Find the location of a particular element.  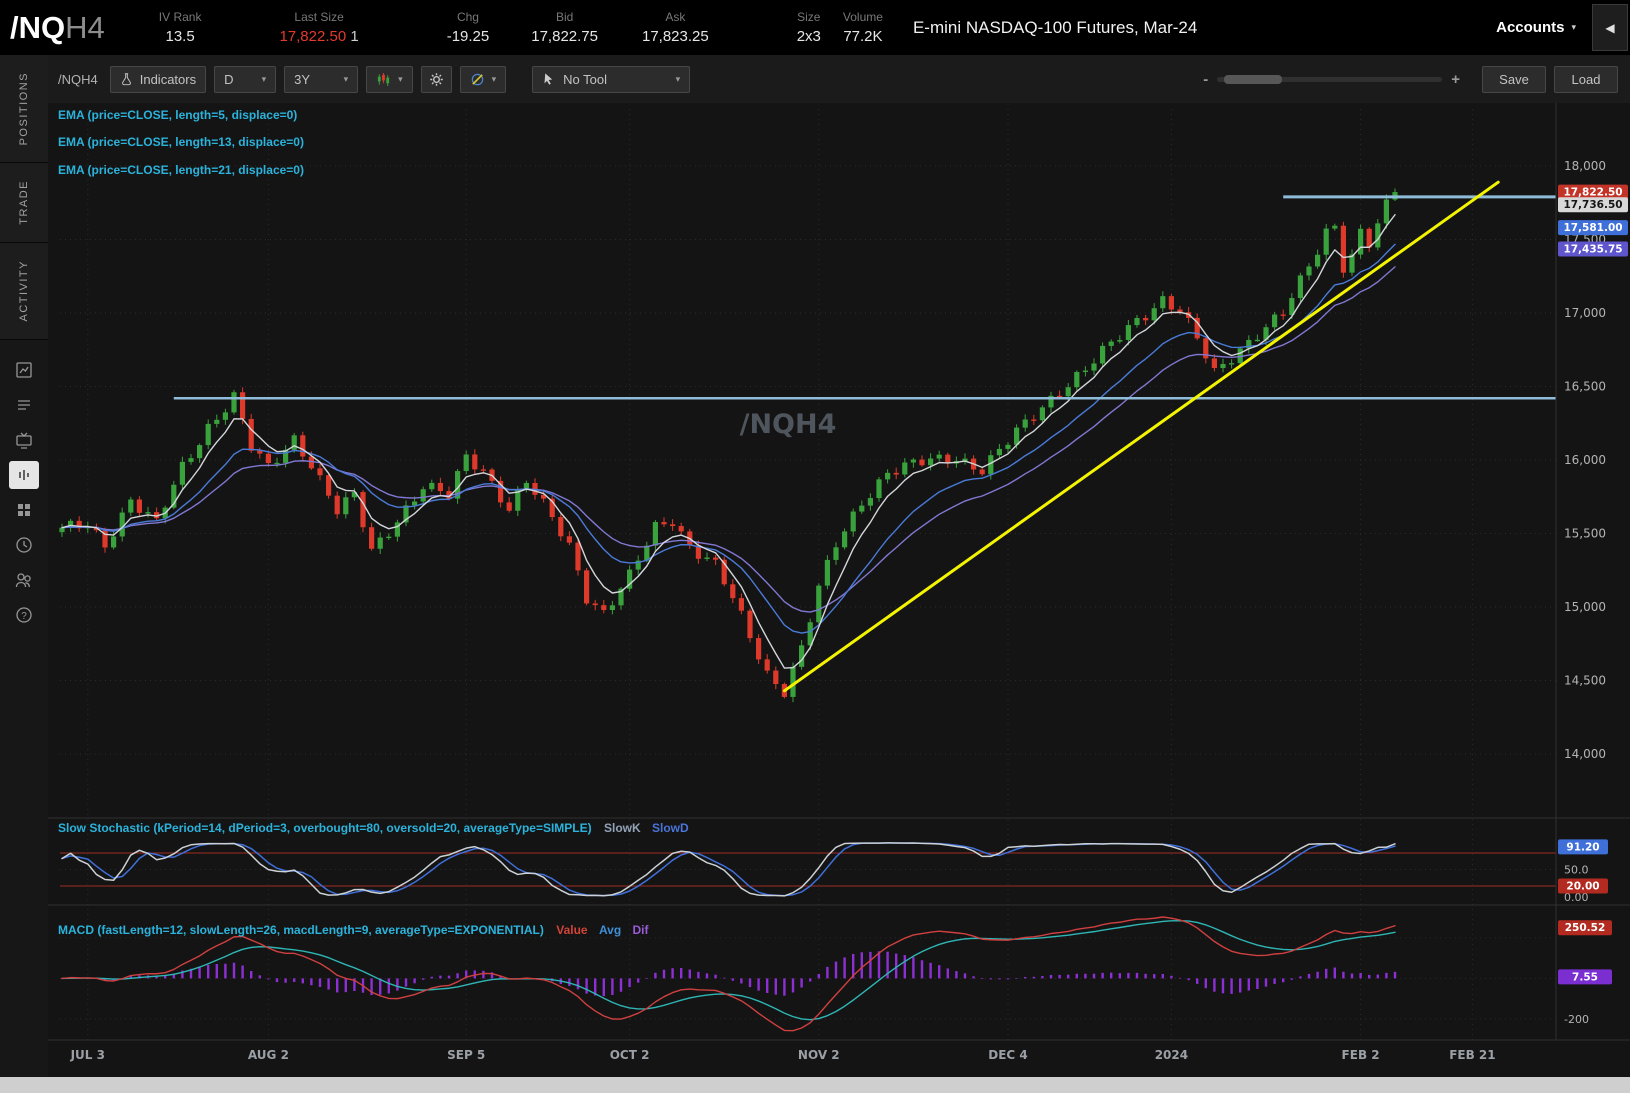

range-value: 3Y is located at coordinates (302, 79).